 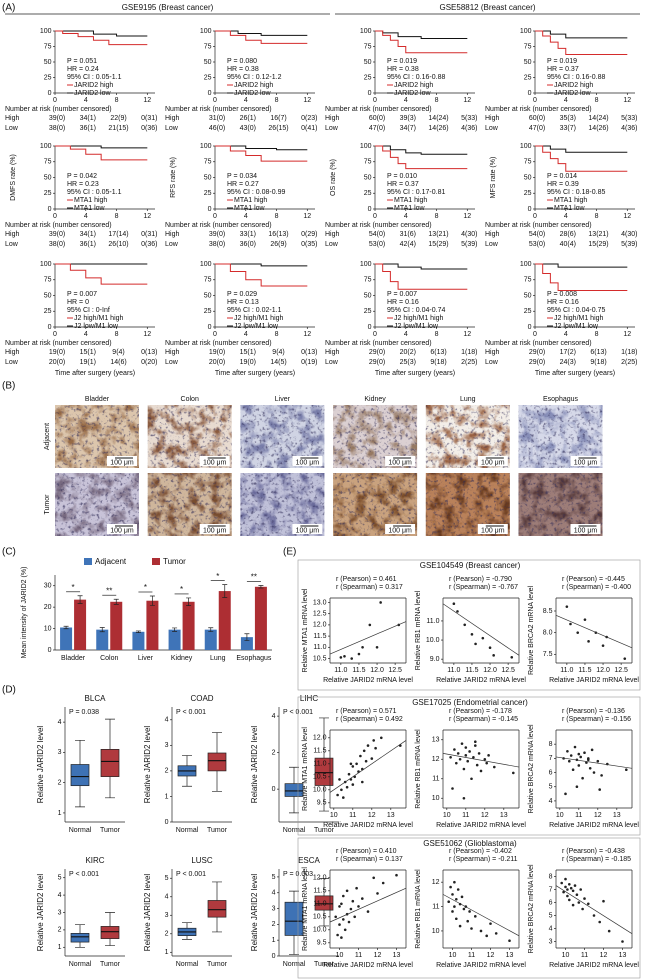 What do you see at coordinates (217, 830) in the screenshot?
I see `x-tick-label: Tumor` at bounding box center [217, 830].